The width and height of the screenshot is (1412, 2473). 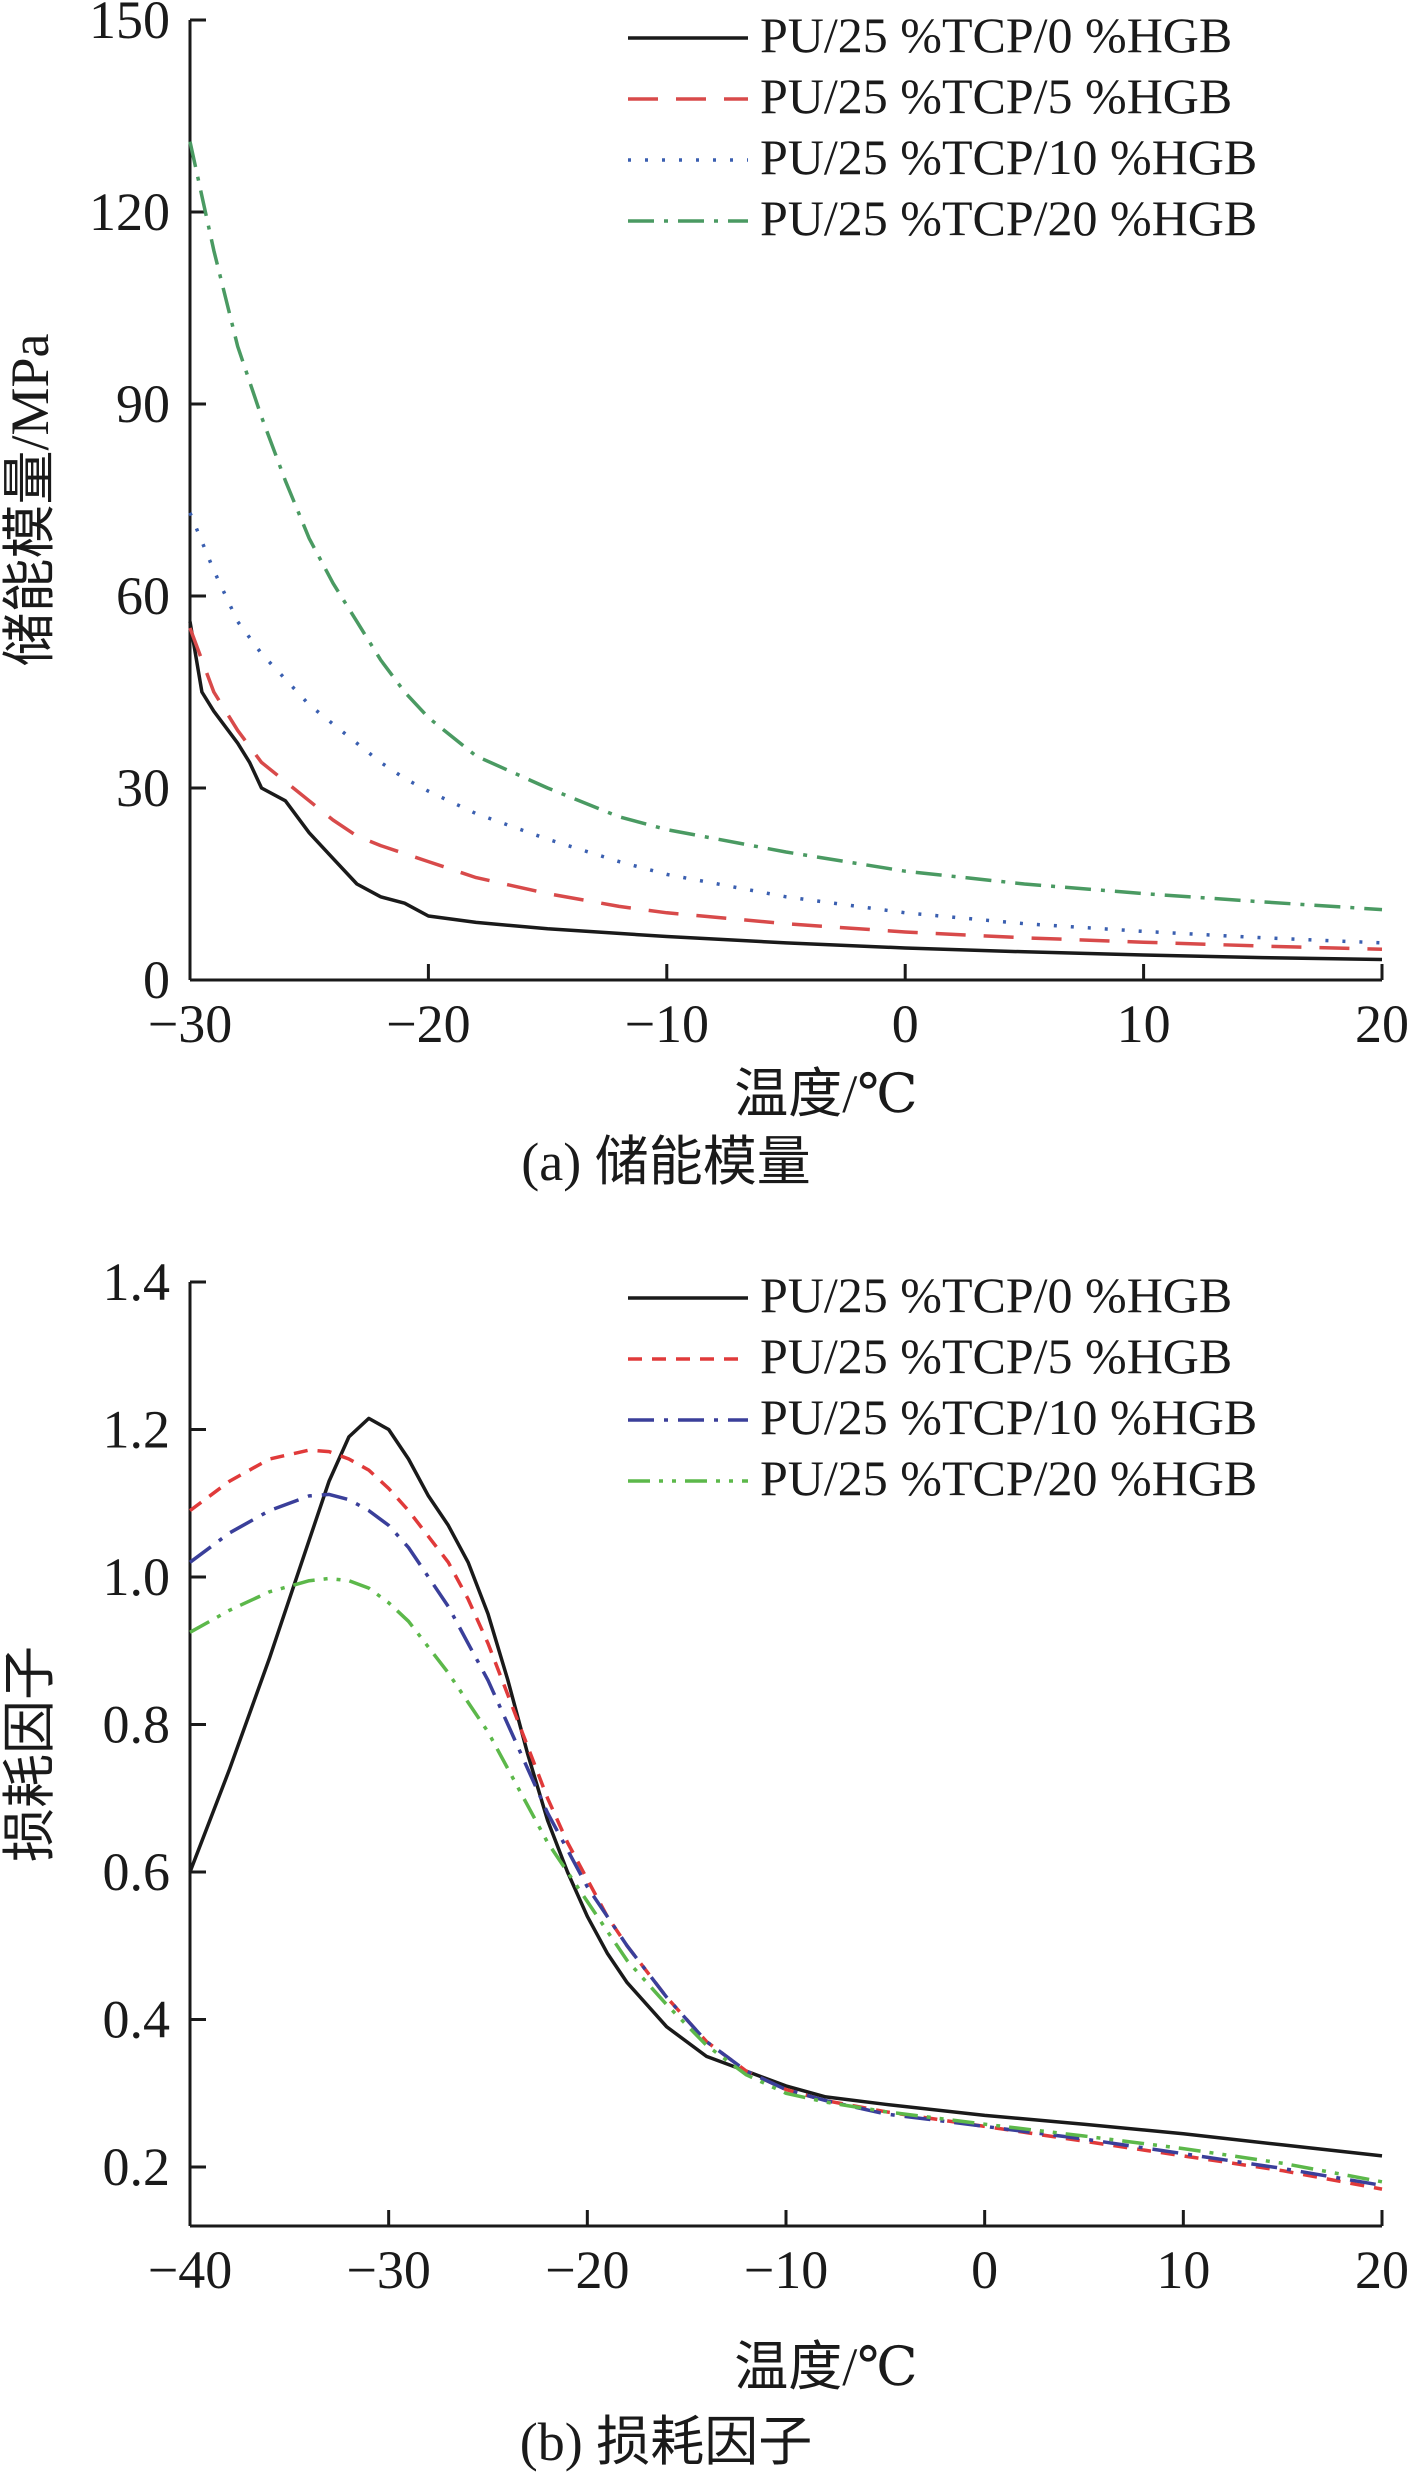 I want to click on chart-caption: (a) 储能模量, so click(x=665, y=1162).